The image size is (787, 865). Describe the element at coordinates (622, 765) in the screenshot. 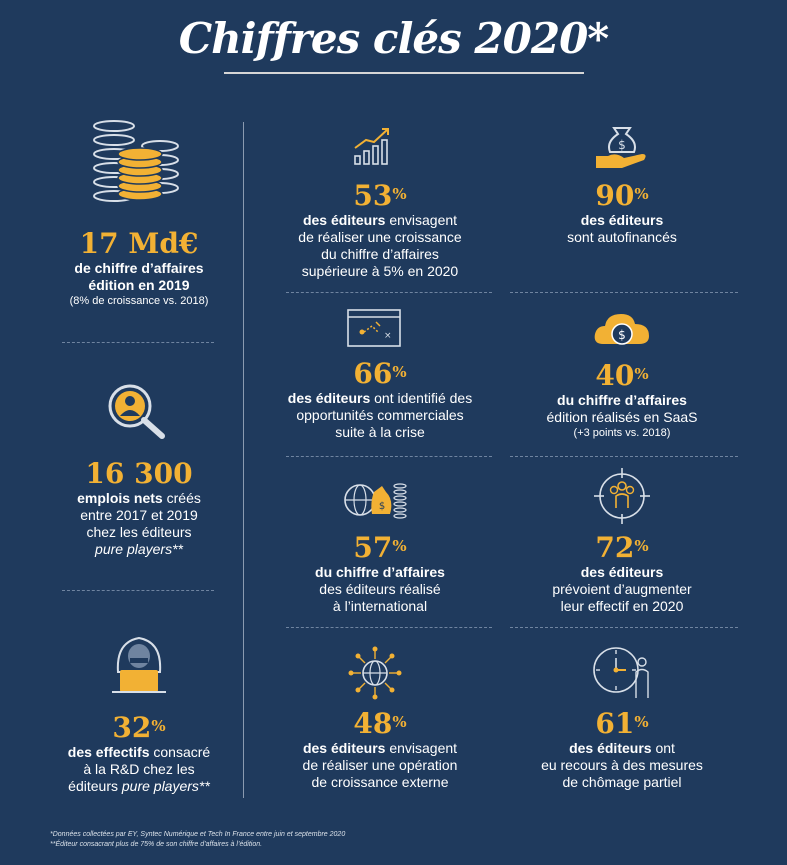

I see `stat-line: eu recours à des mesures` at that location.